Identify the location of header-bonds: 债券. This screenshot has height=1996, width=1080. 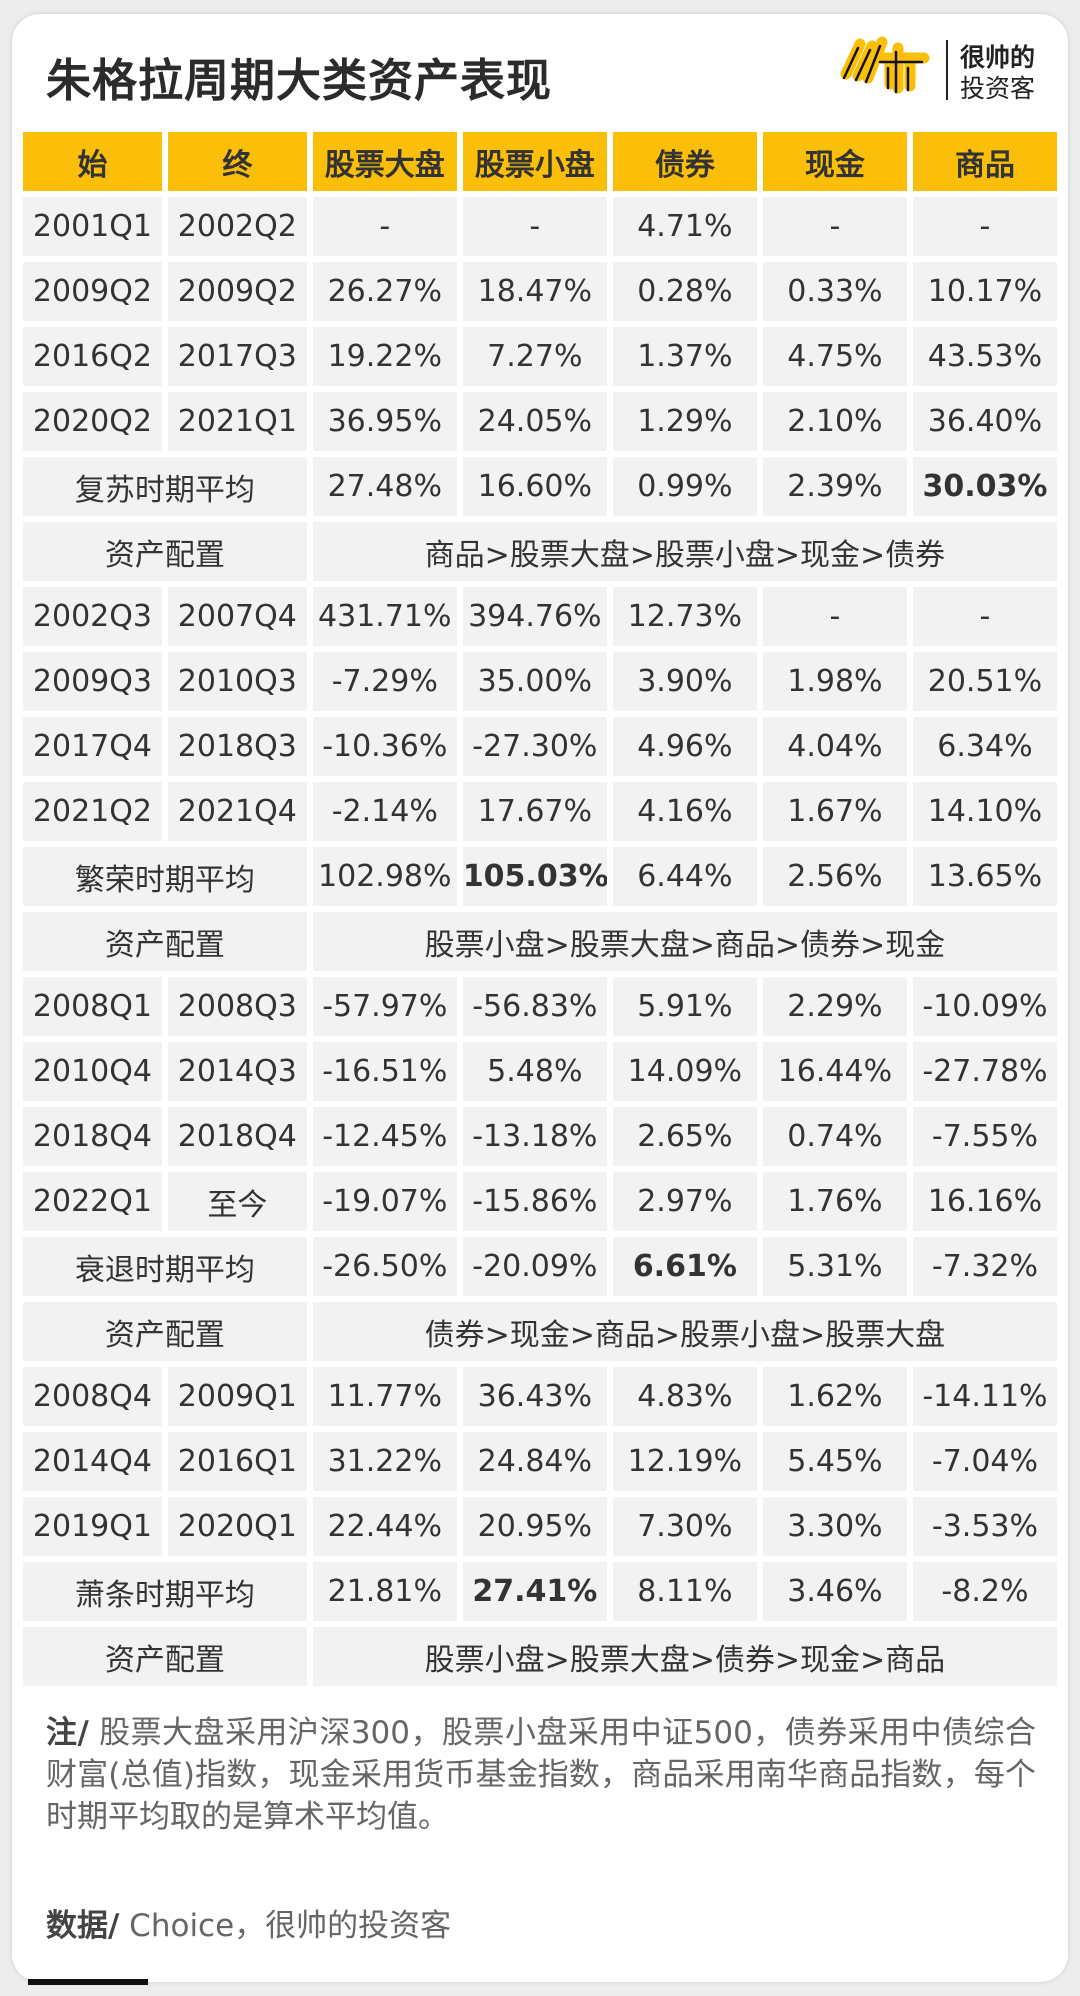
(684, 161).